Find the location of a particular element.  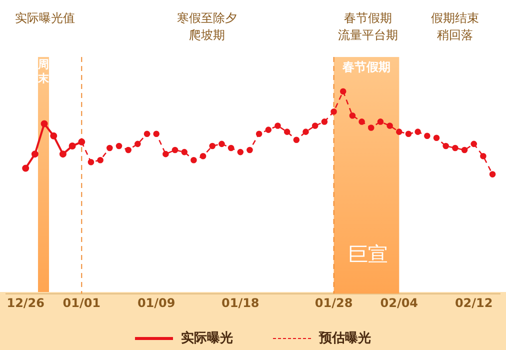

text: 周末 is located at coordinates (43, 72).